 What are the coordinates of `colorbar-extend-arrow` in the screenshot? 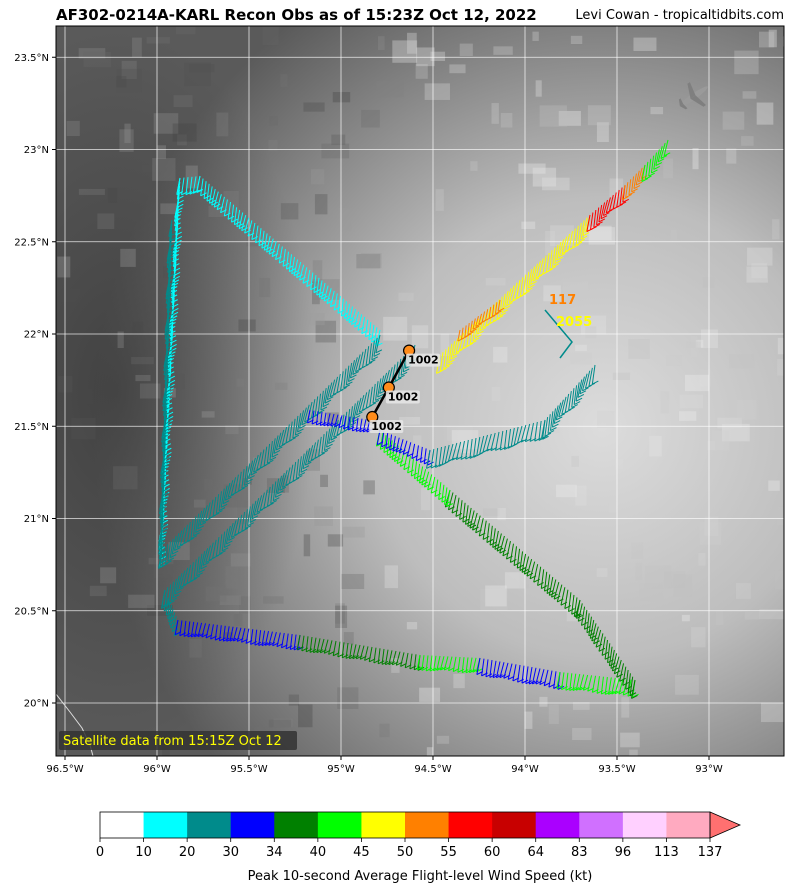 It's located at (725, 825).